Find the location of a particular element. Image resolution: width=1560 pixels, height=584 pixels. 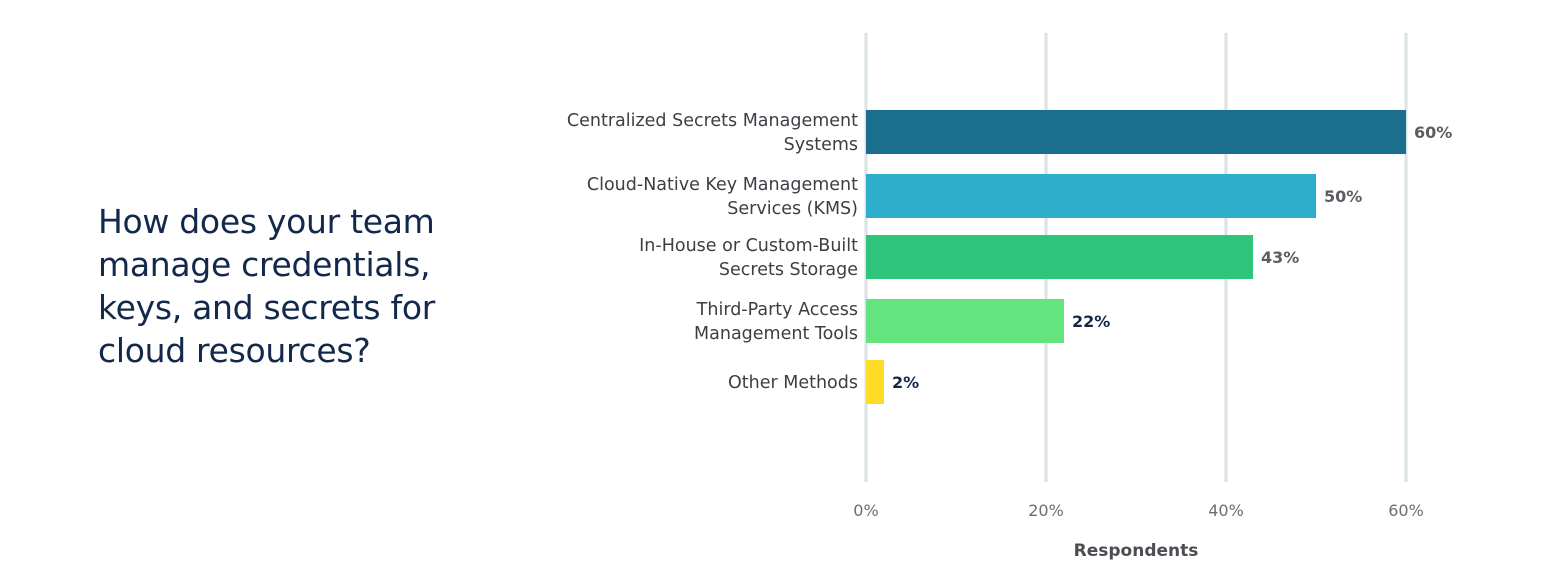

data-label: 22% is located at coordinates (1091, 321).